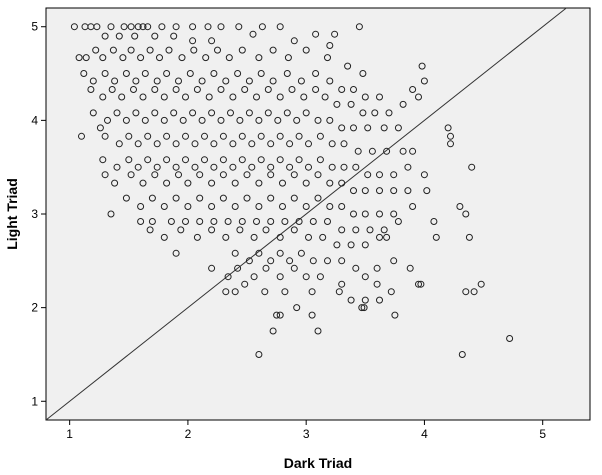 The image size is (602, 475). What do you see at coordinates (188, 434) in the screenshot?
I see `x-tick-label: 2` at bounding box center [188, 434].